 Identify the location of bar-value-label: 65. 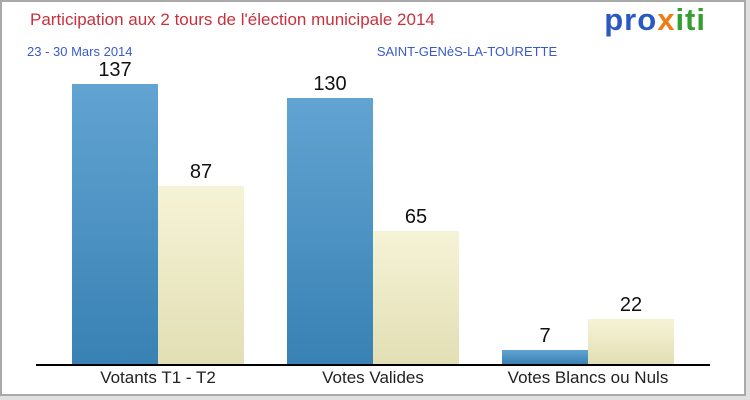
(416, 217).